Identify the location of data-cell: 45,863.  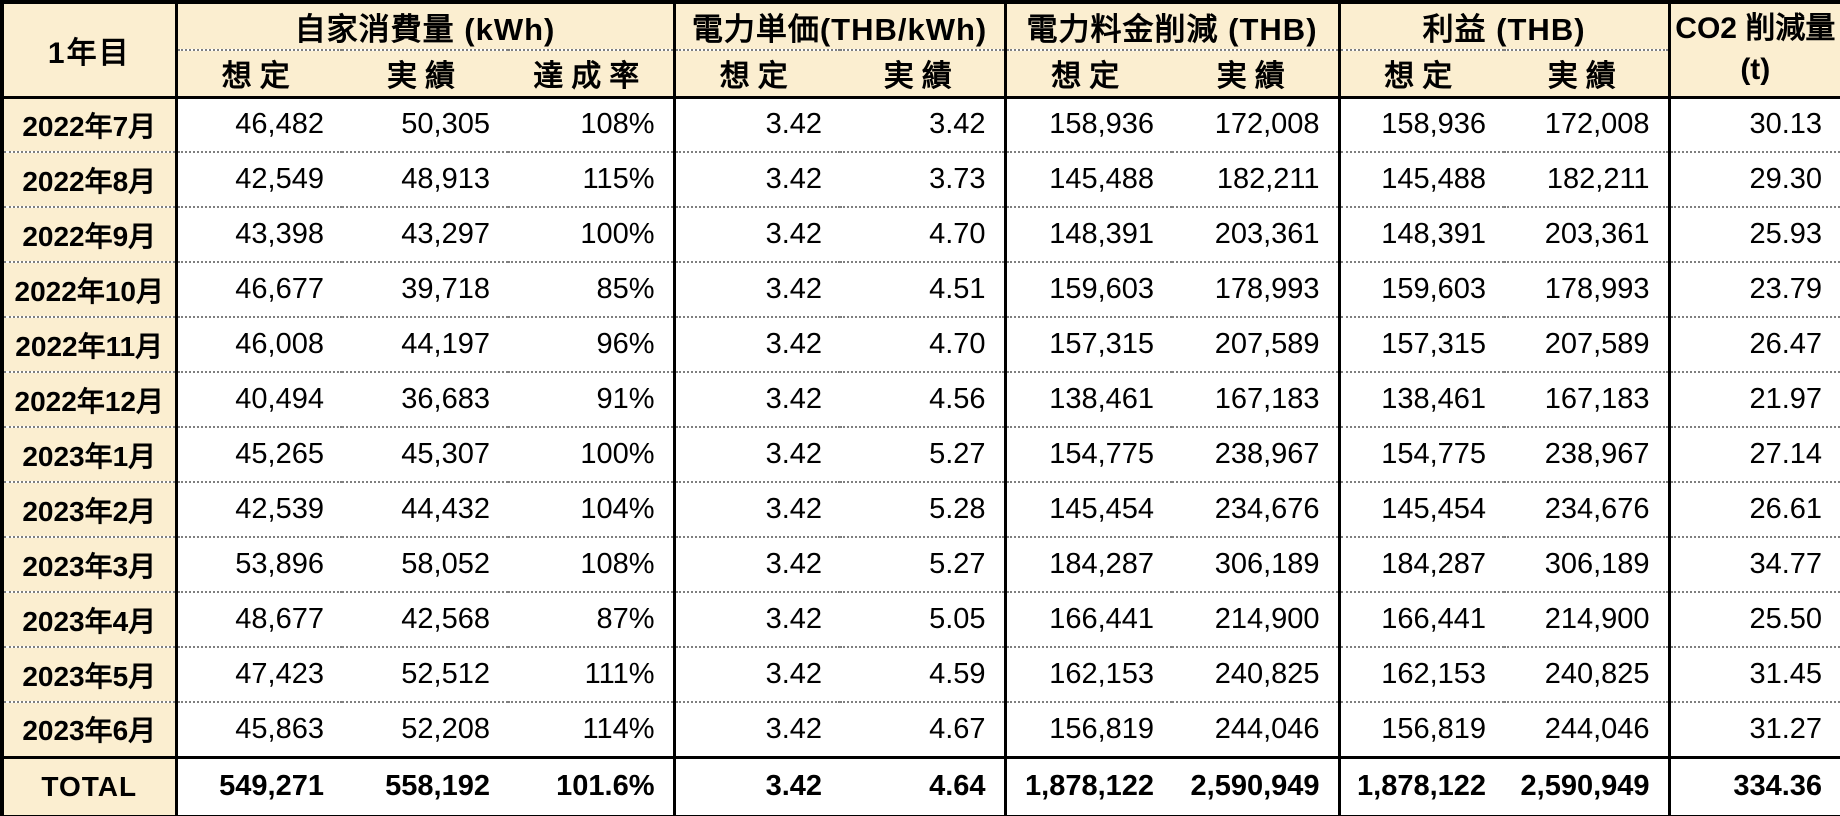
(258, 729).